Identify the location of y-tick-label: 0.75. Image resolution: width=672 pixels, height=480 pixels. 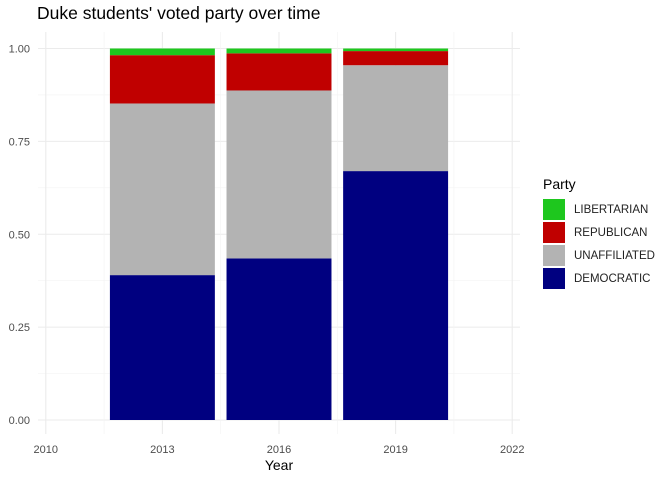
(19, 142).